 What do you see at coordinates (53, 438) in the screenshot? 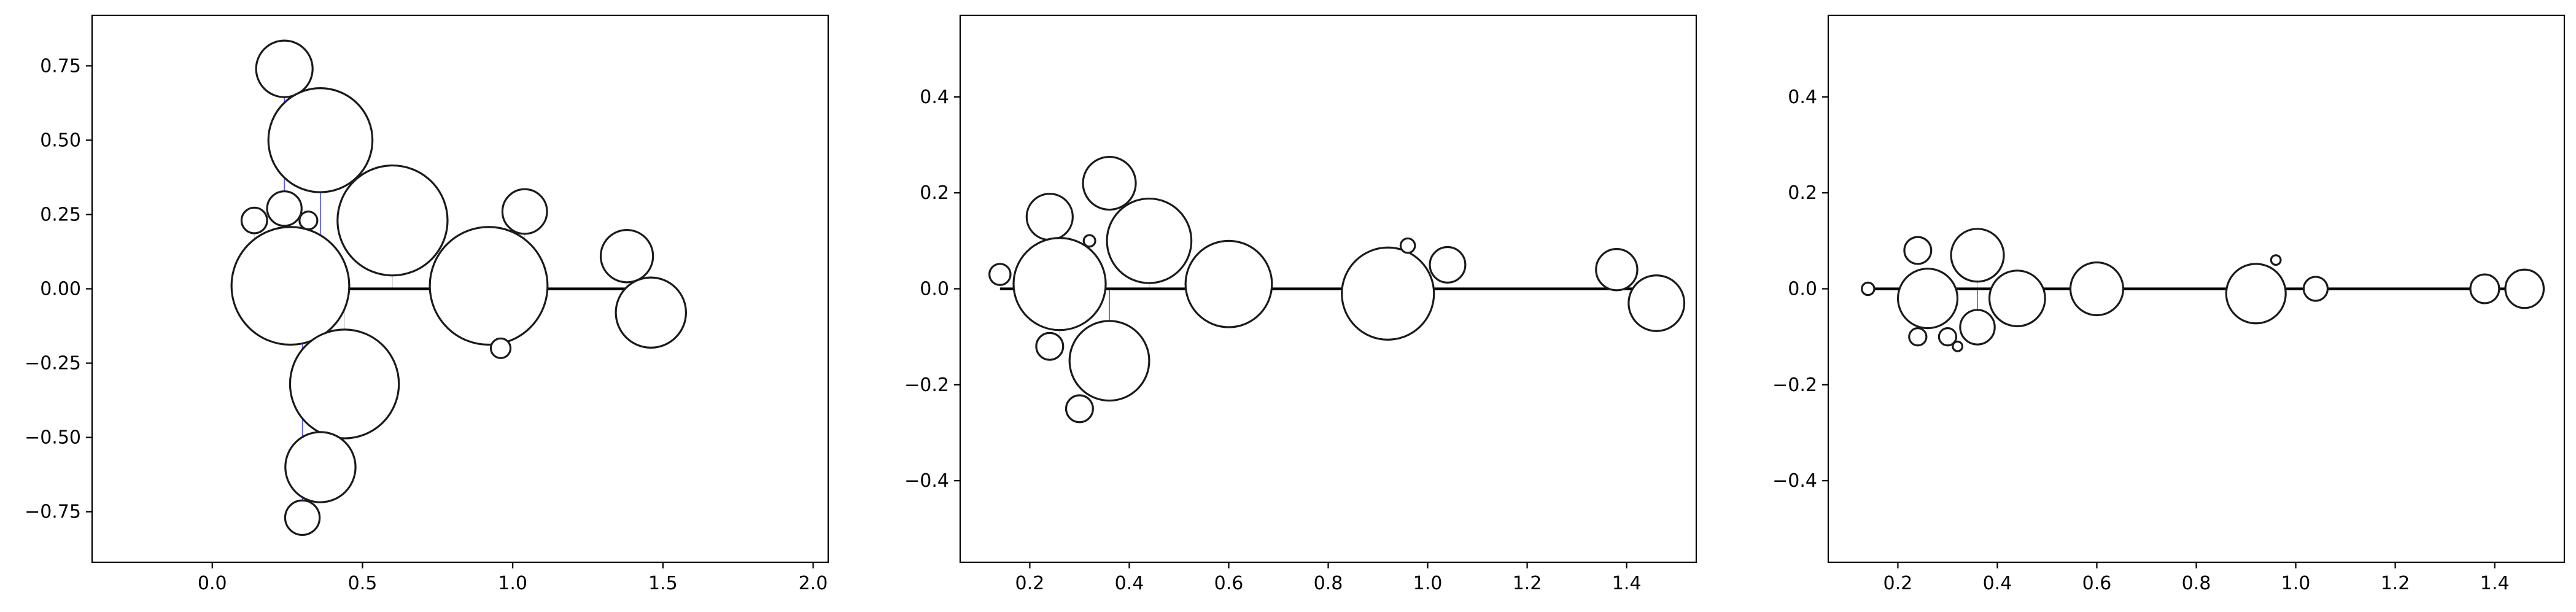
I see `y-tick-label: −0.50` at bounding box center [53, 438].